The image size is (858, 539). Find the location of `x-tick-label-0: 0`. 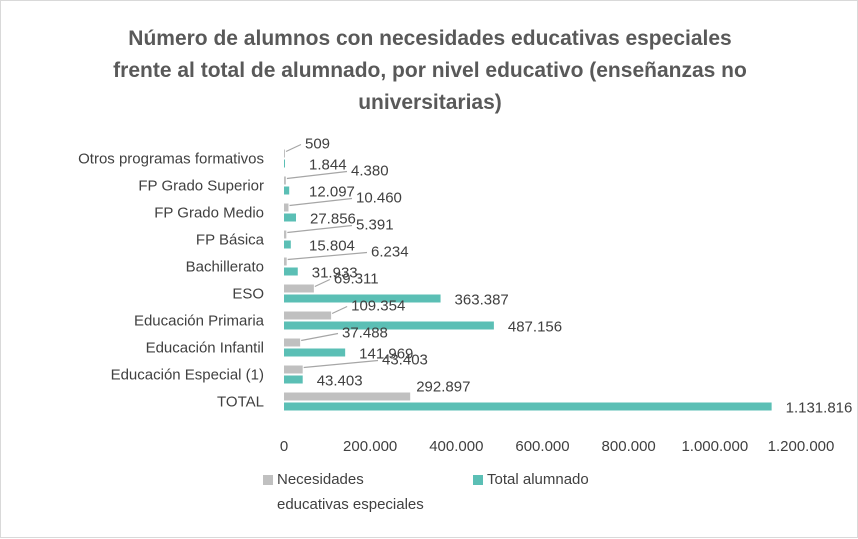

x-tick-label-0: 0 is located at coordinates (284, 446).